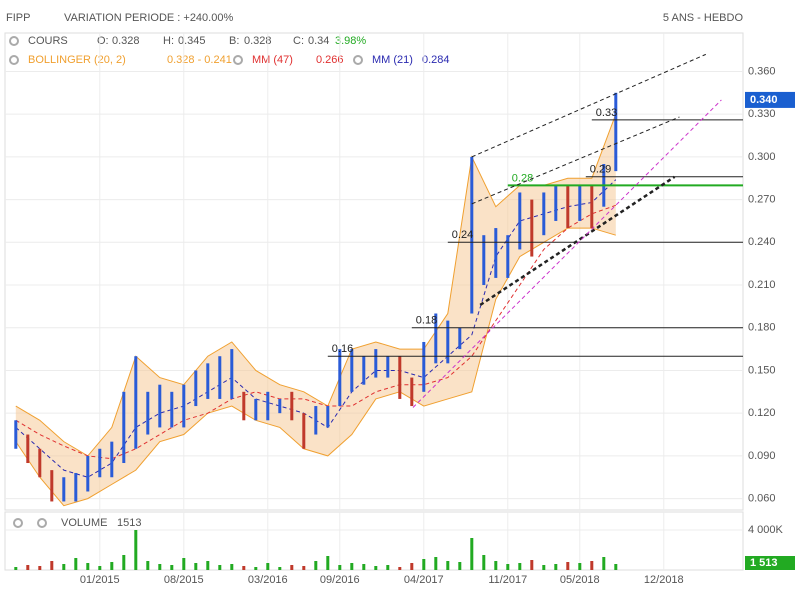 The width and height of the screenshot is (800, 597). Describe the element at coordinates (350, 41) in the screenshot. I see `quote-change: 3.98%` at that location.